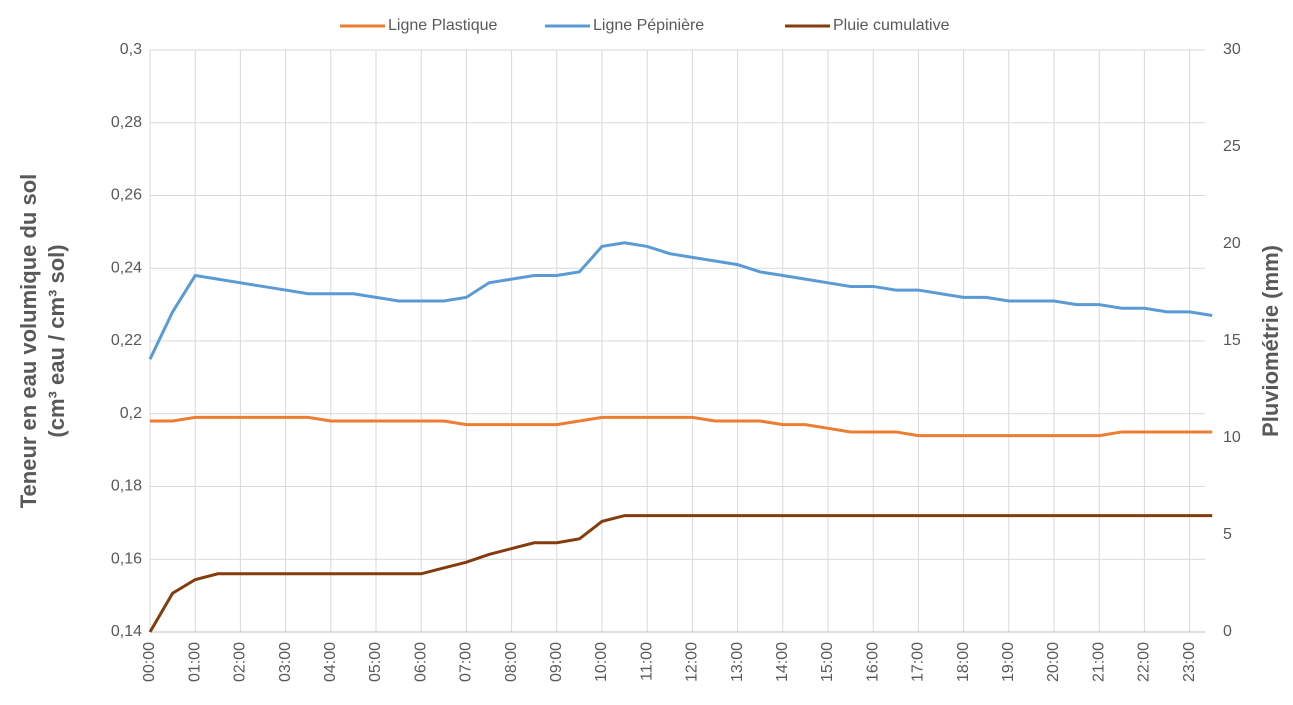 This screenshot has width=1293, height=705. Describe the element at coordinates (420, 662) in the screenshot. I see `x-tick-label: 06:00` at that location.